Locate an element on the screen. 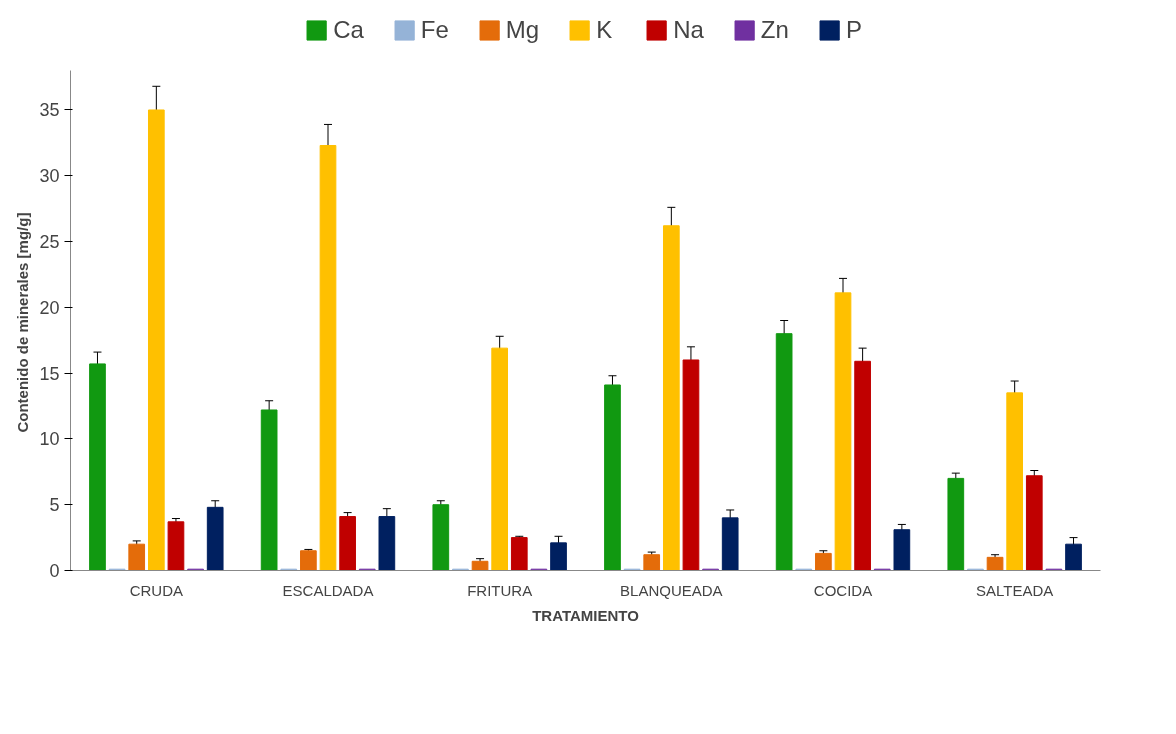  x-tick-label: ESCALDADA is located at coordinates (328, 590).